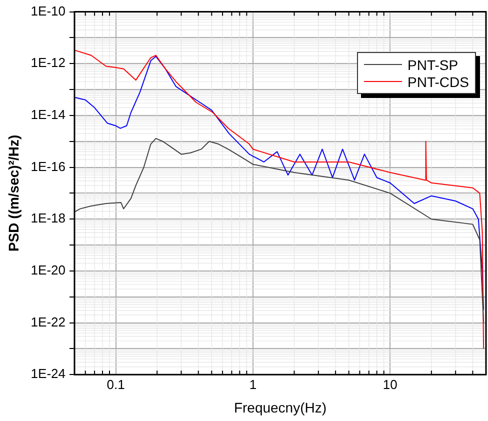 The height and width of the screenshot is (421, 488). I want to click on x-tick-label: 10, so click(390, 384).